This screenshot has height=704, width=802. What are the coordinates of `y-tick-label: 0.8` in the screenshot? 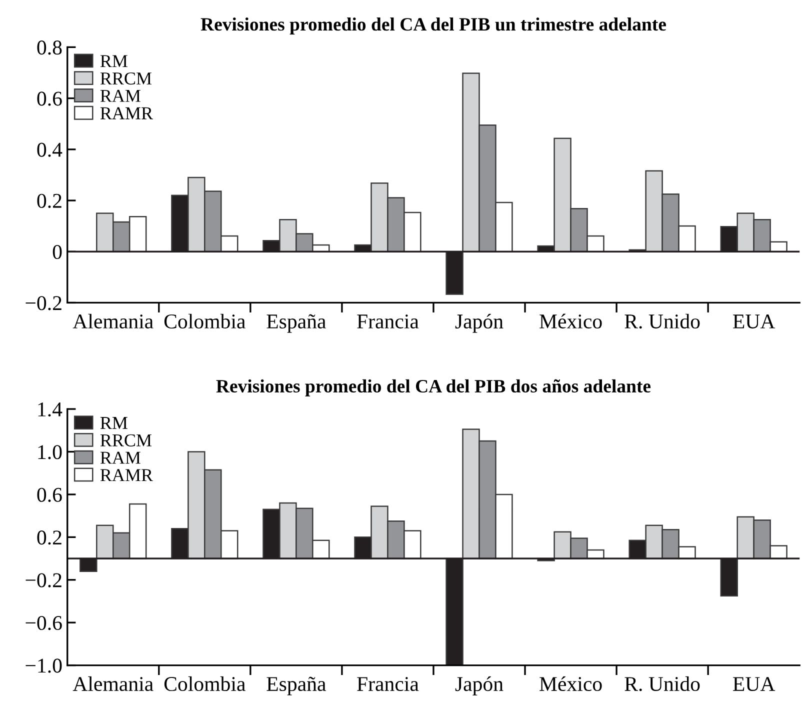 It's located at (49, 47).